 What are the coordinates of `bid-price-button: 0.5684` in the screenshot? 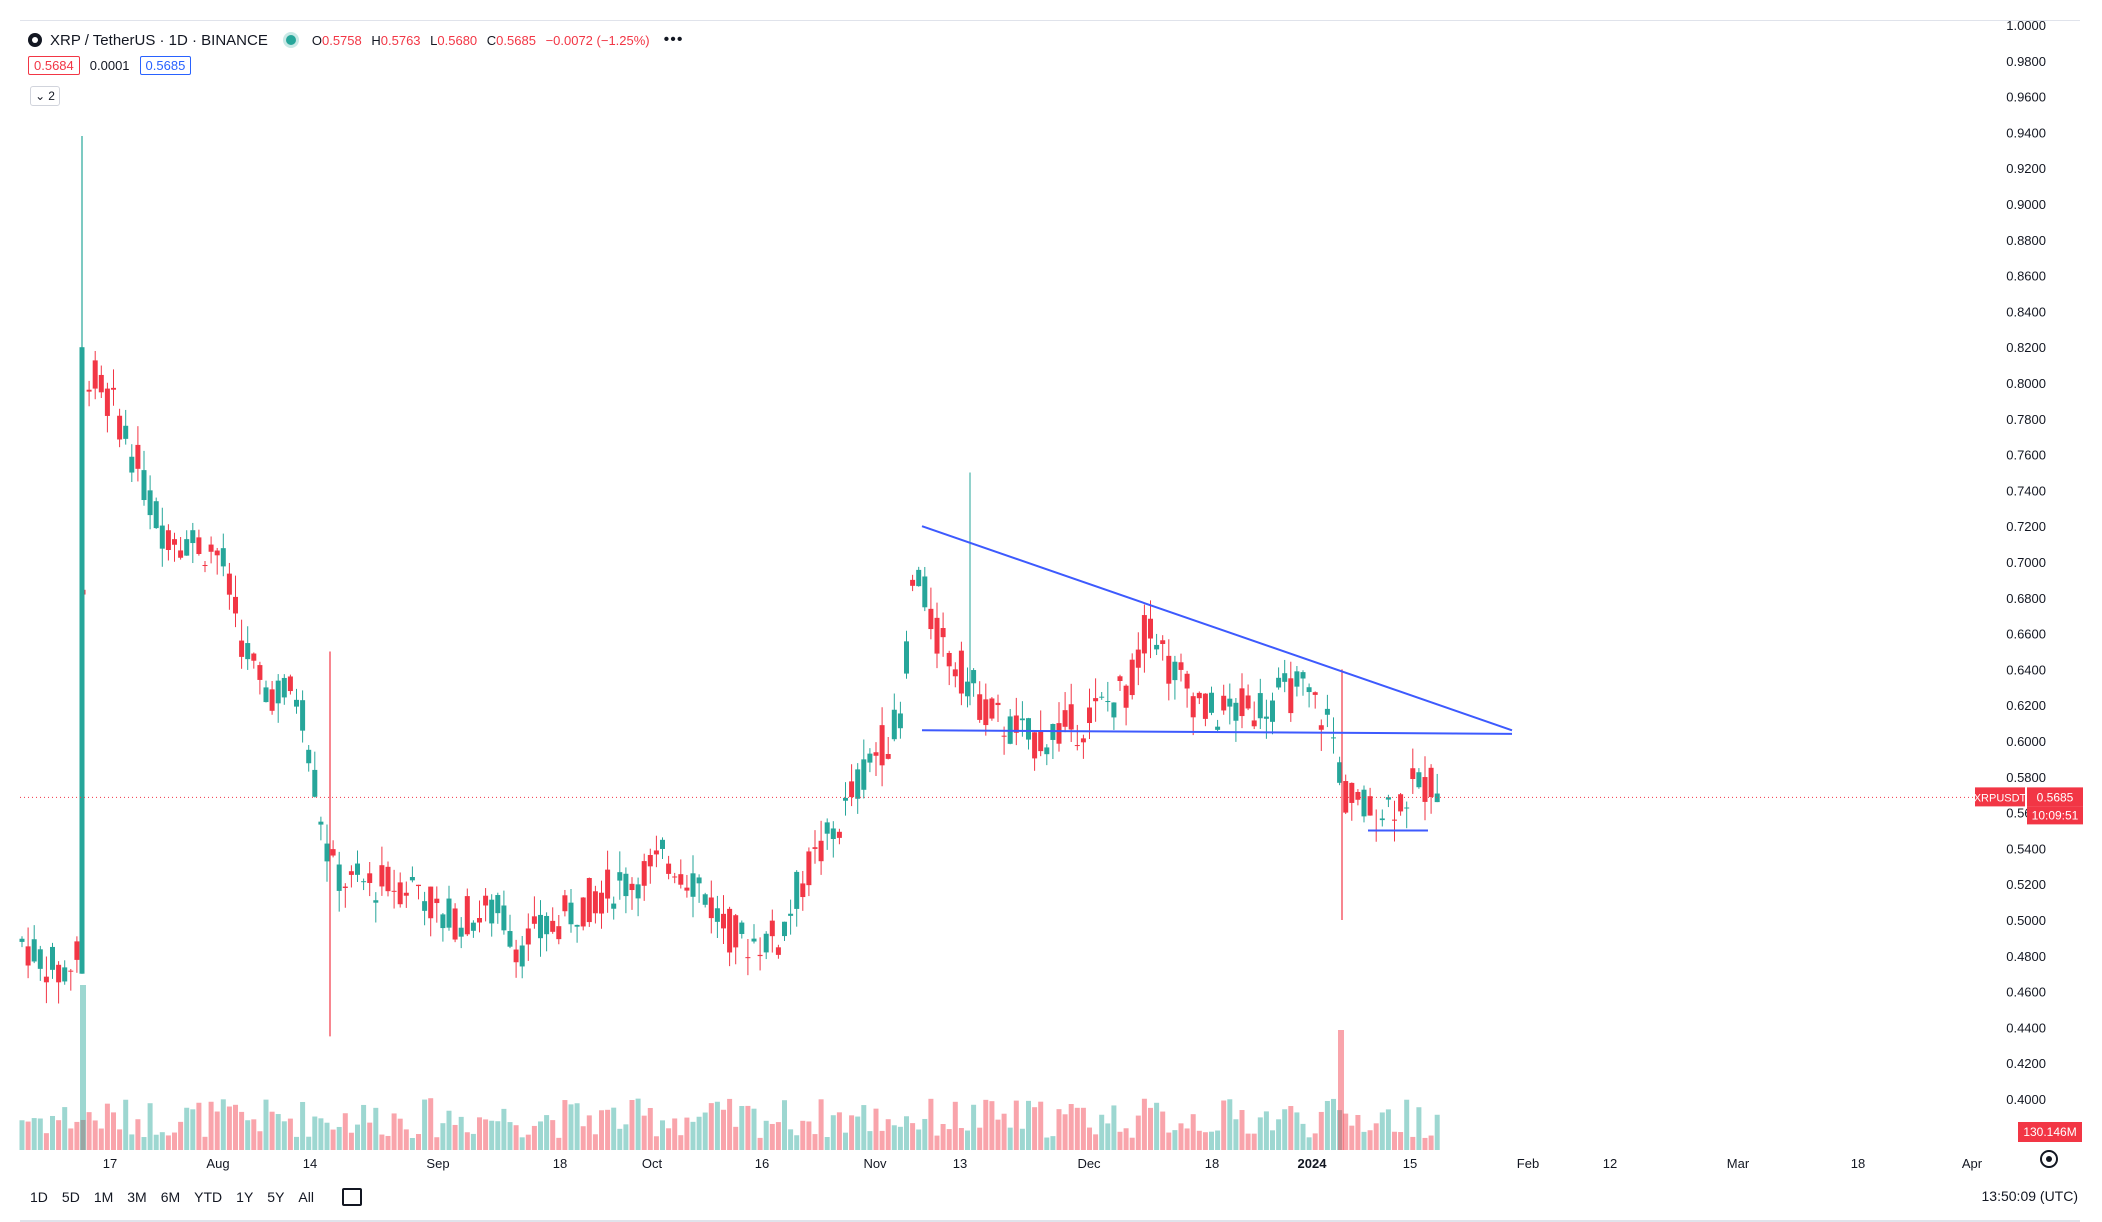 It's located at (54, 65).